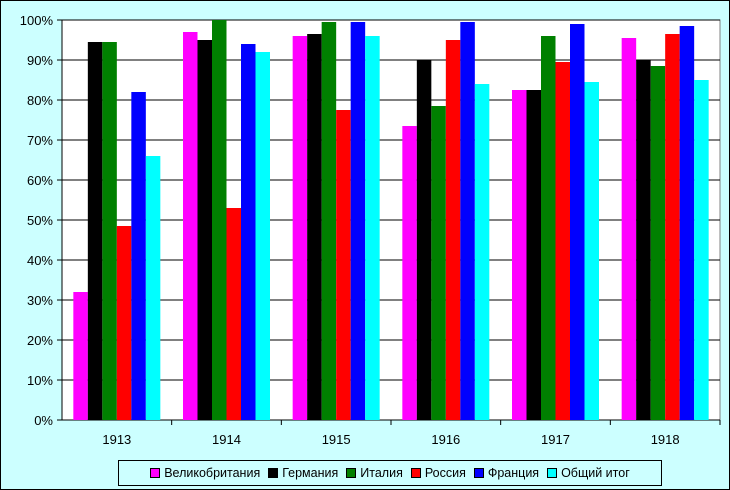  I want to click on x-tick-label: 1914, so click(226, 439).